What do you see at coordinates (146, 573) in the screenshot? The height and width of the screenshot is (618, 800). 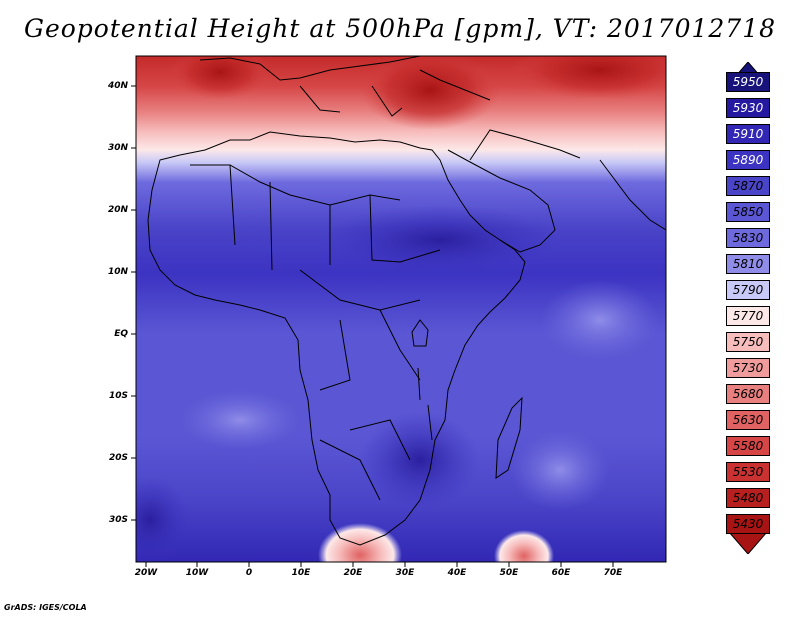 I see `lon-label-20w: 20W` at bounding box center [146, 573].